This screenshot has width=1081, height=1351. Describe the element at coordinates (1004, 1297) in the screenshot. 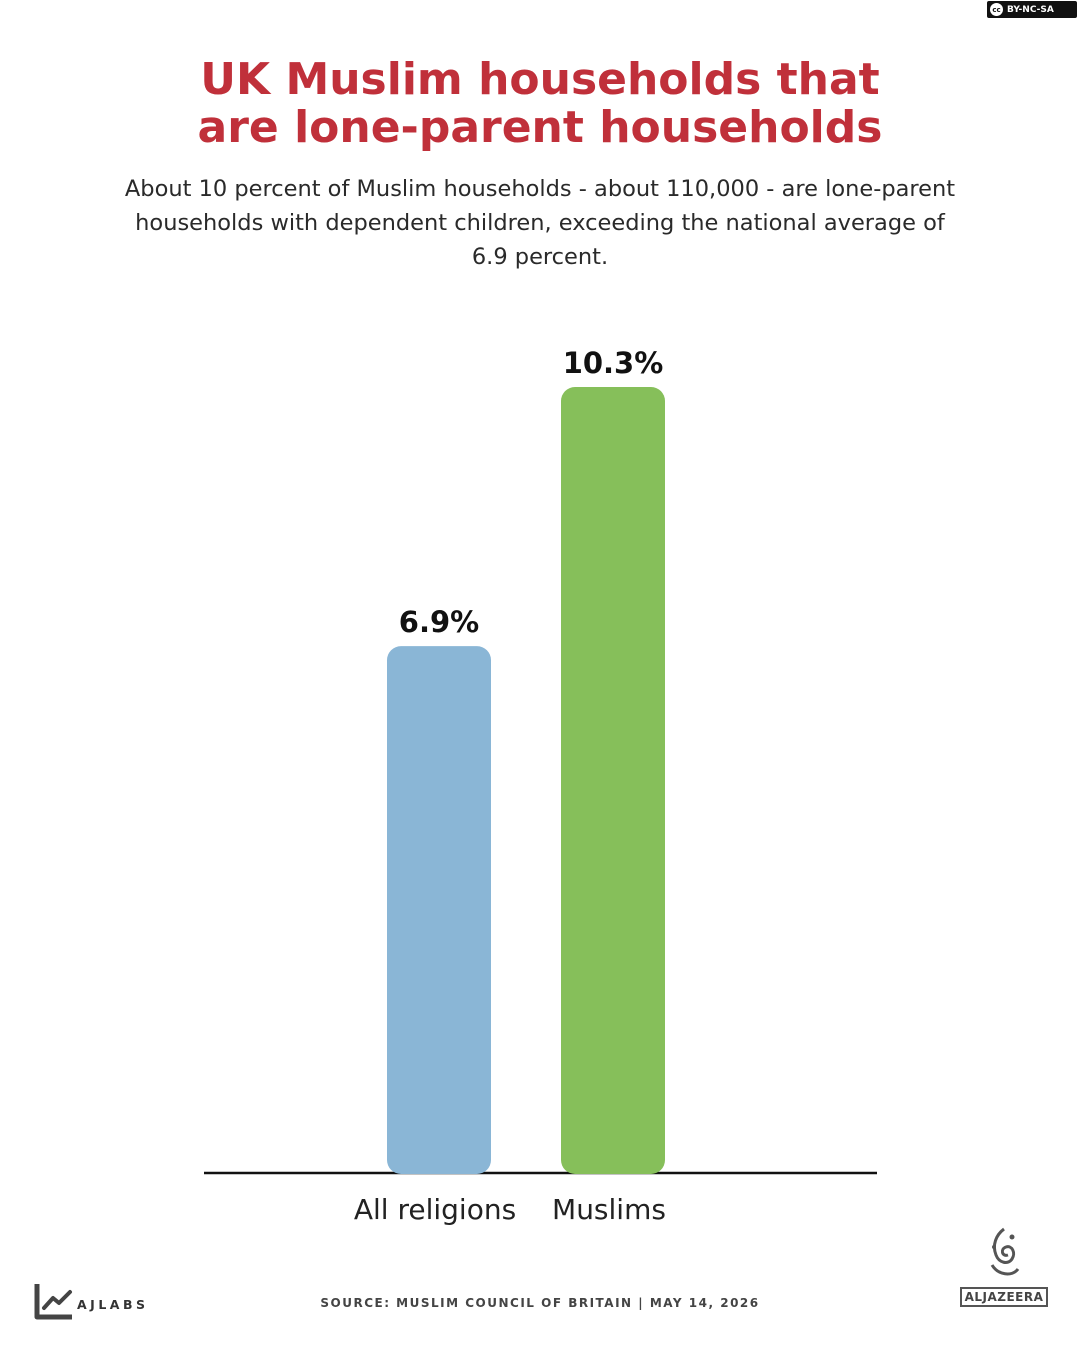

I see `aljazeera-wordmark: ALJAZEERA` at that location.